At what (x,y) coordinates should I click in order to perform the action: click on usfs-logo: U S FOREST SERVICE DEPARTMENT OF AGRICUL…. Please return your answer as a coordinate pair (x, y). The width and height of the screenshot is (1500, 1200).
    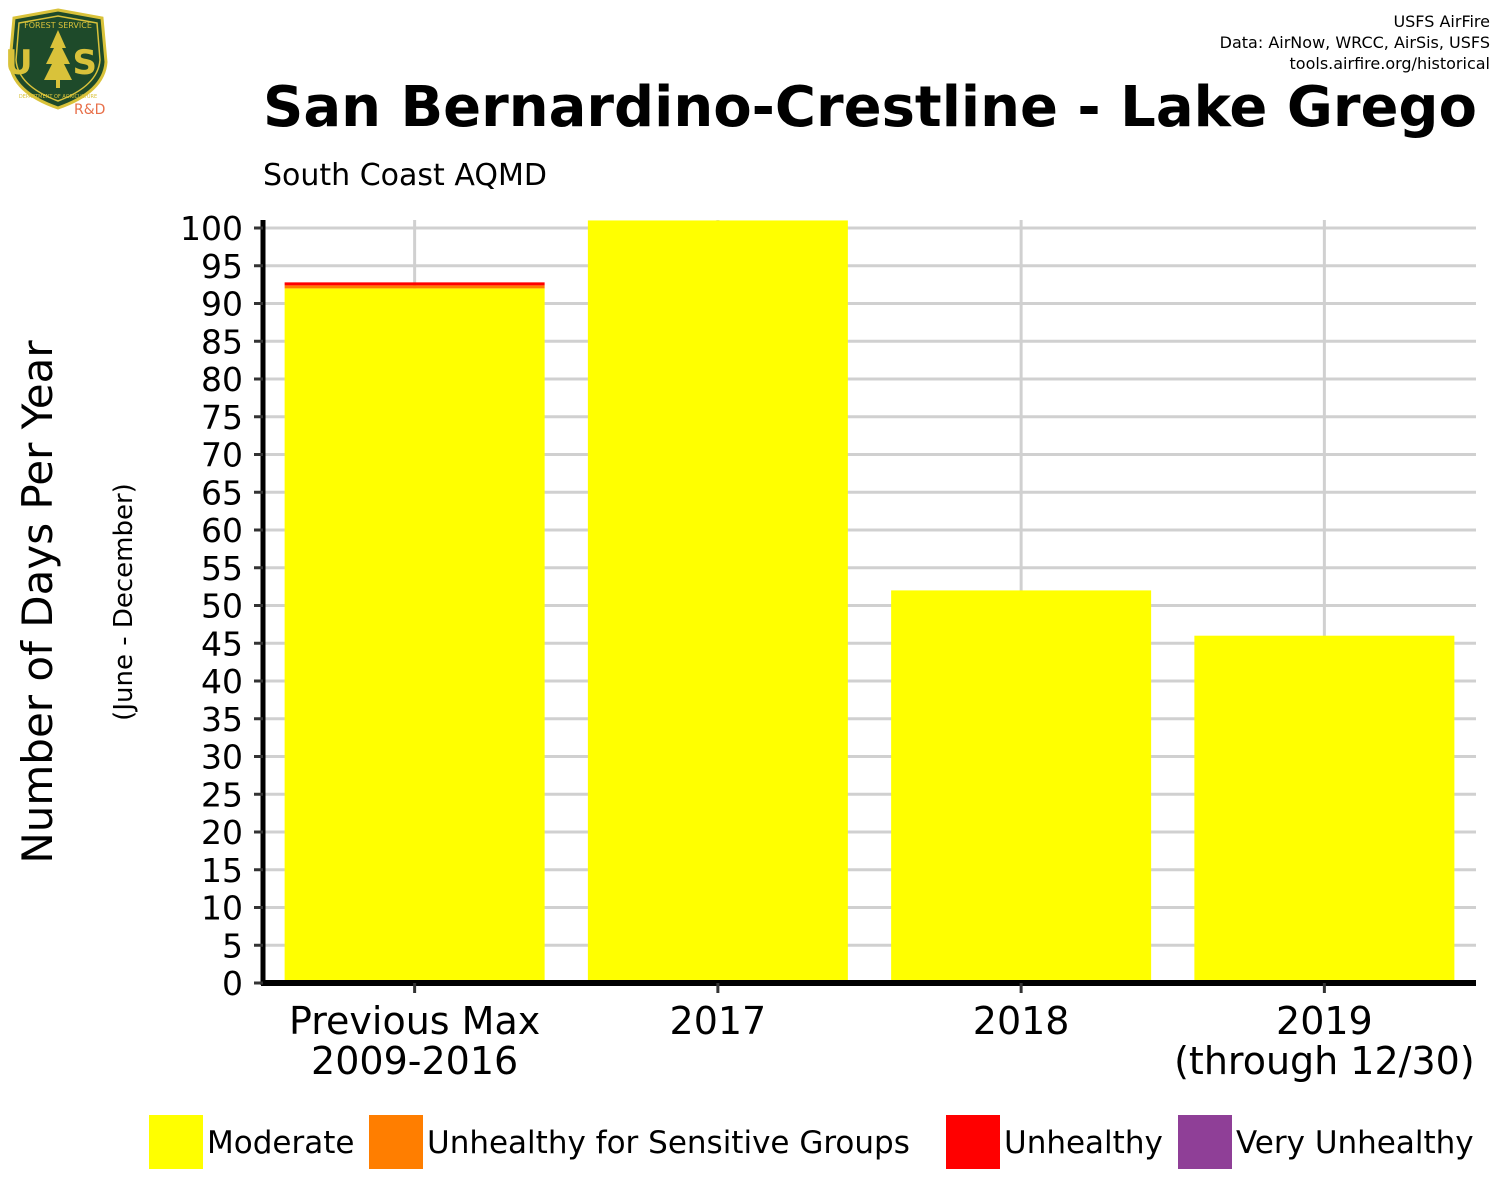
    Looking at the image, I should click on (58, 63).